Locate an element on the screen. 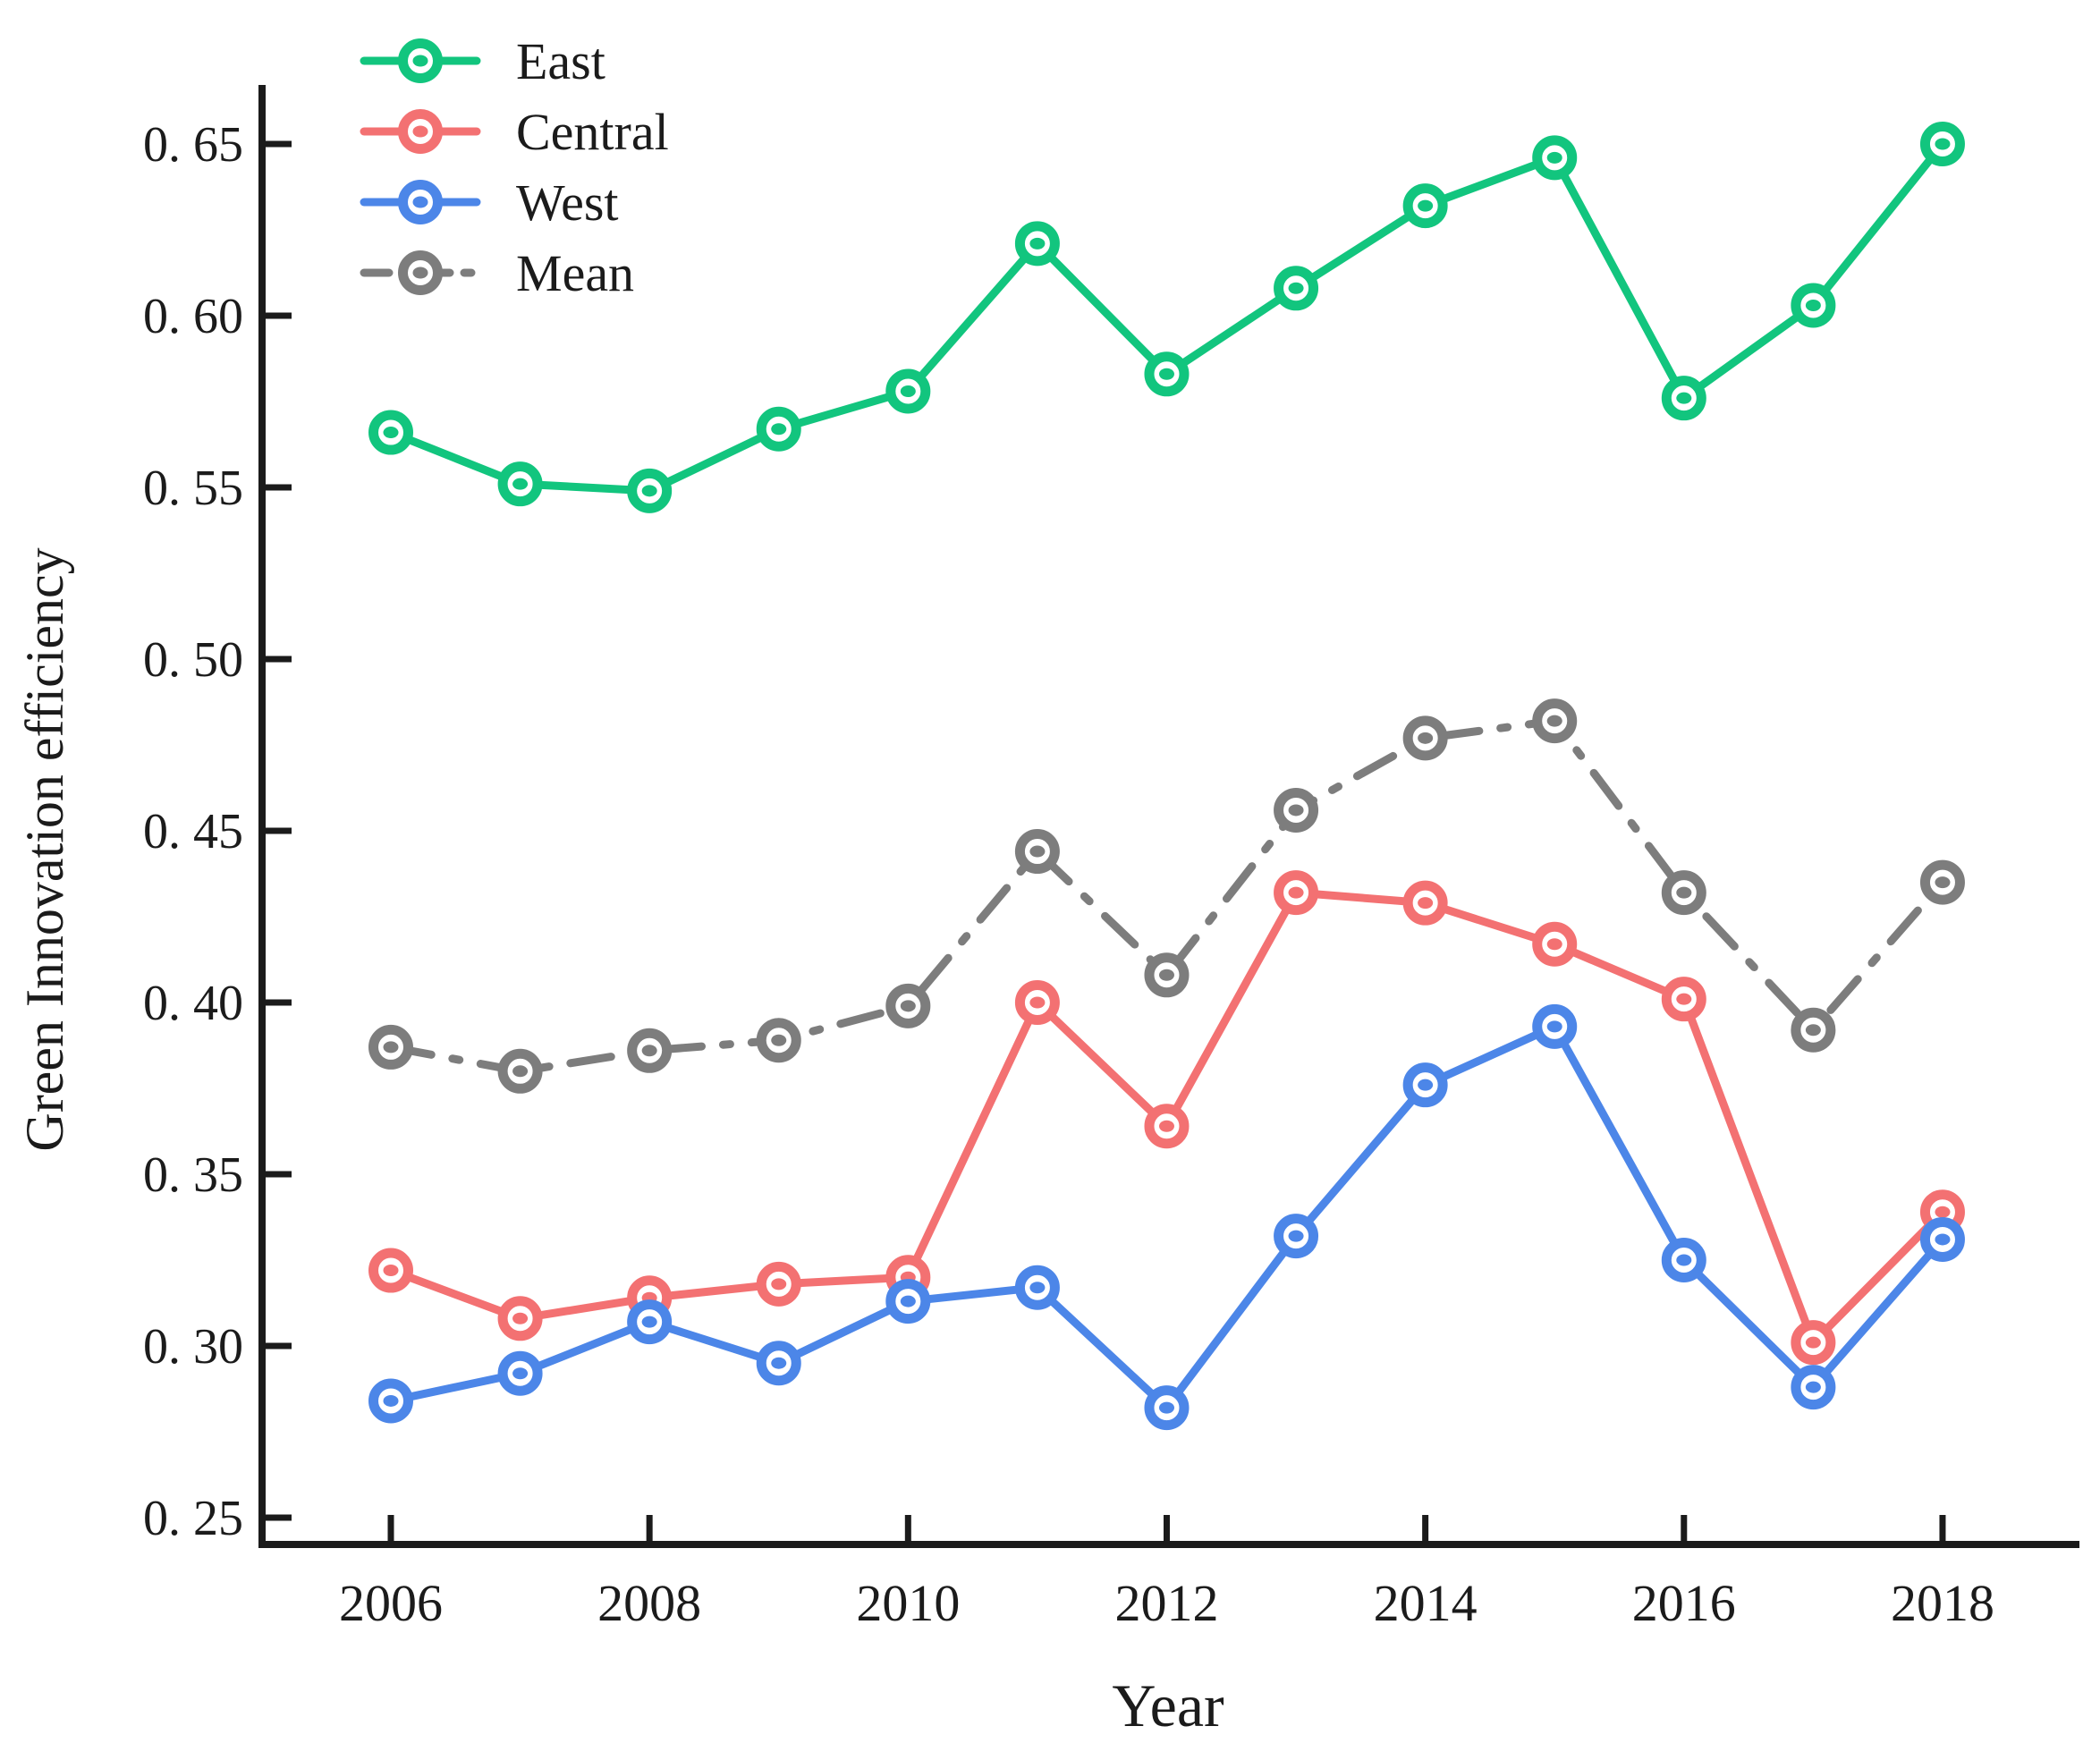  legend-label-west: West is located at coordinates (567, 202).